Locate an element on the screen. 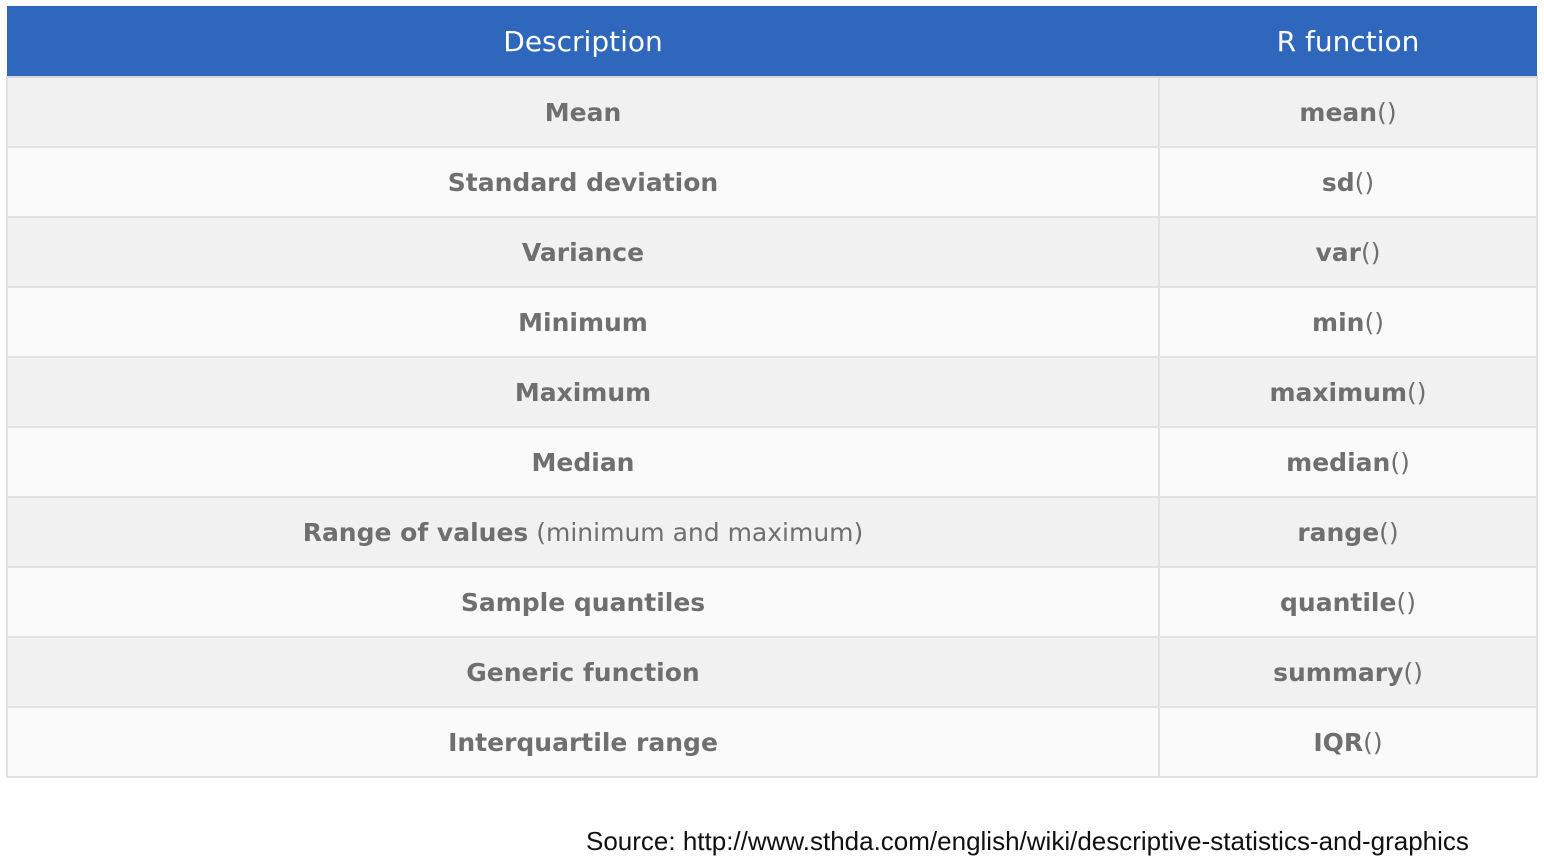  description-text: Minimum is located at coordinates (583, 322).